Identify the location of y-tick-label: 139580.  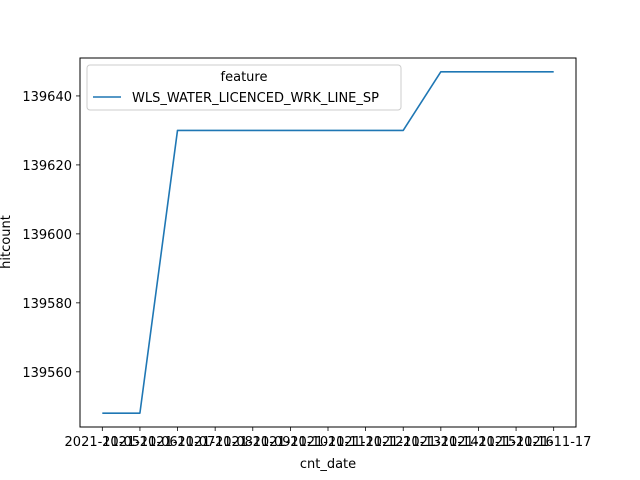
(47, 304).